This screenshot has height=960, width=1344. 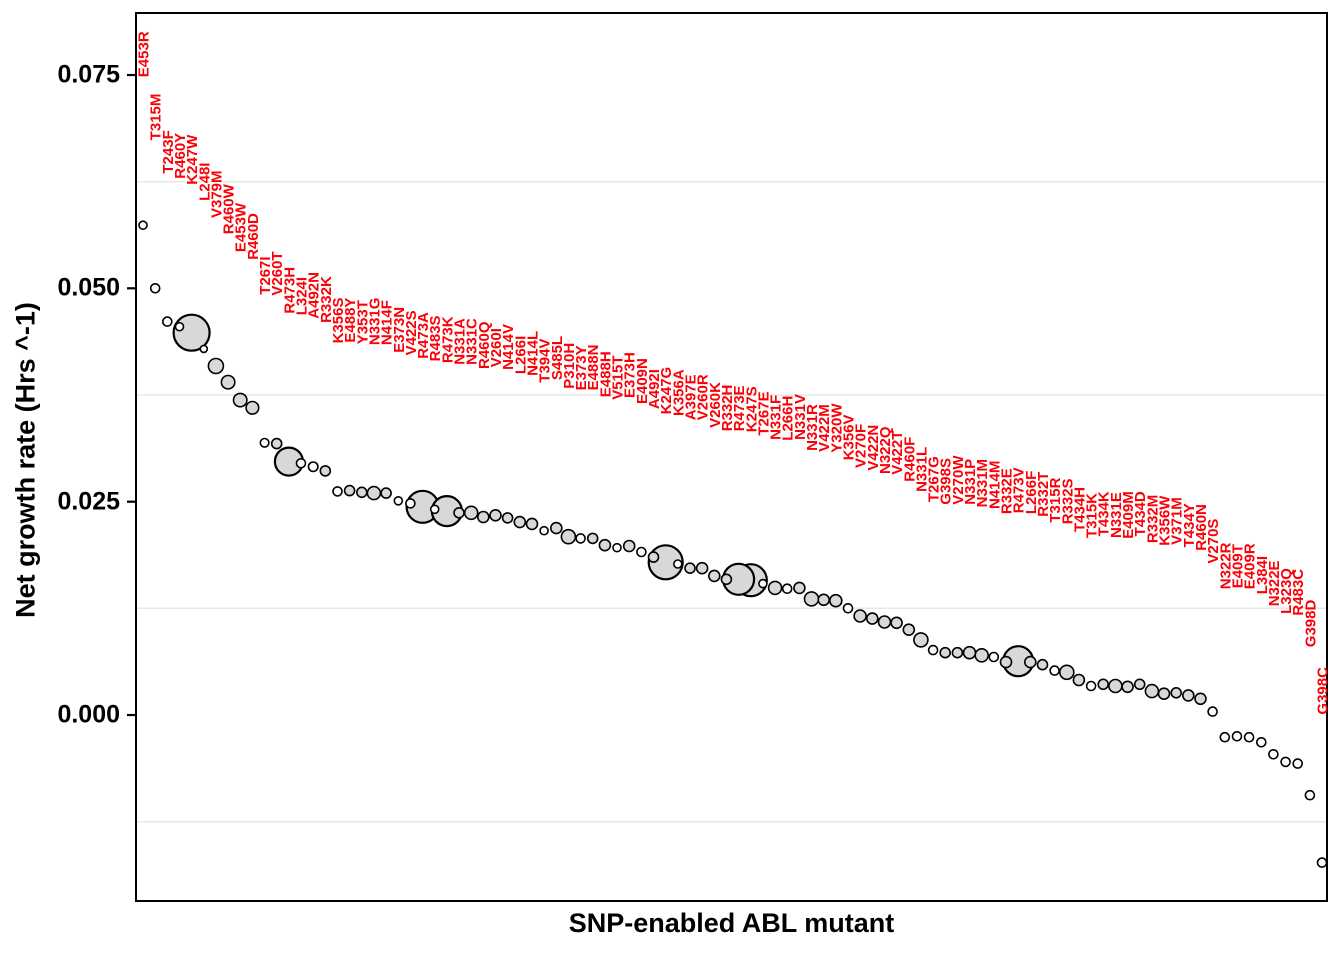 What do you see at coordinates (1055, 499) in the screenshot?
I see `mutant-label: T315R` at bounding box center [1055, 499].